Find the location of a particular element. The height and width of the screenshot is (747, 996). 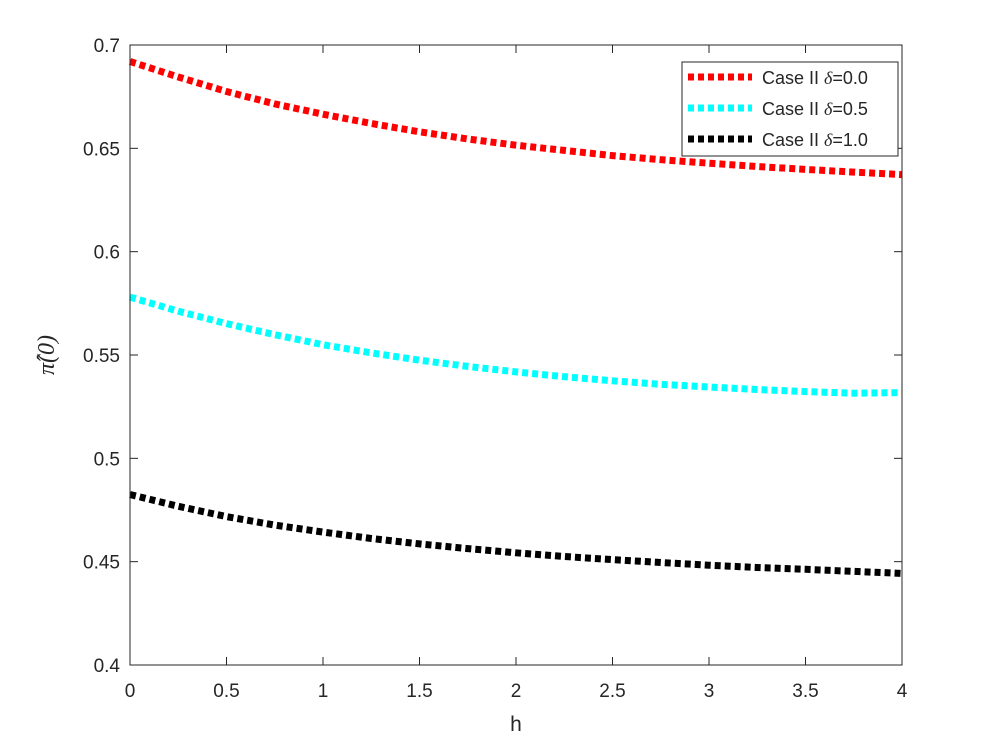

y-tick-label: 0.65 is located at coordinates (101, 149).